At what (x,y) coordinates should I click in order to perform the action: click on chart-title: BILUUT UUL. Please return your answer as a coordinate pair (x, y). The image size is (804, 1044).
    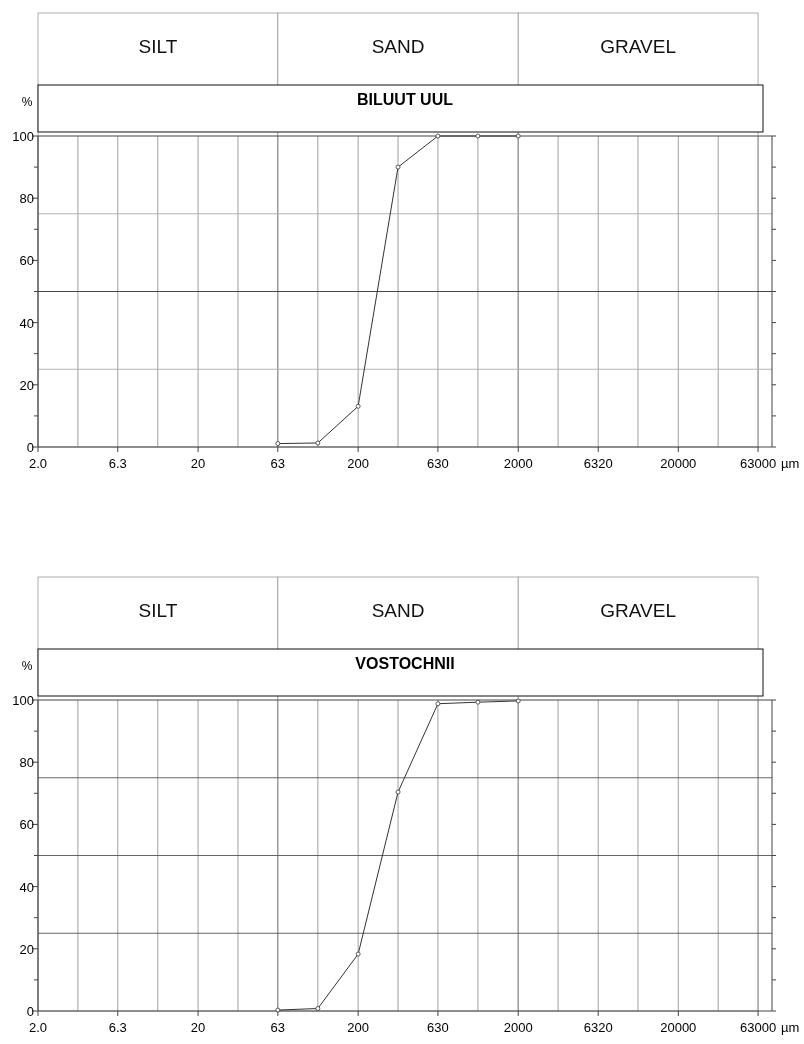
    Looking at the image, I should click on (405, 99).